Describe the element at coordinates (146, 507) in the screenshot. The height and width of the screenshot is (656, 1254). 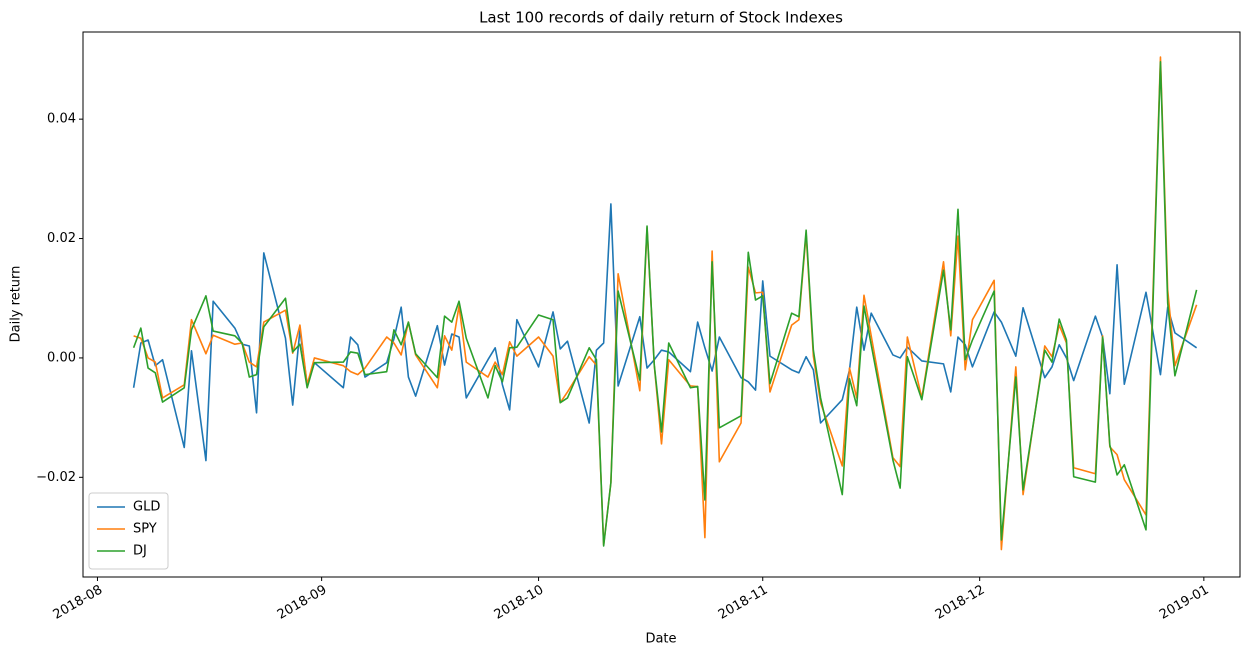
I see `legend-label: GLD` at that location.